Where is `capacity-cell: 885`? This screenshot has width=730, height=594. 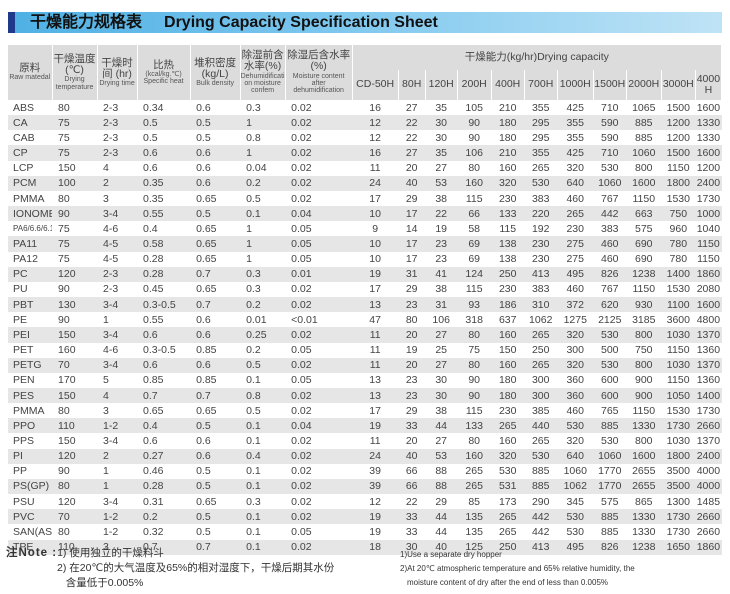 capacity-cell: 885 is located at coordinates (644, 137).